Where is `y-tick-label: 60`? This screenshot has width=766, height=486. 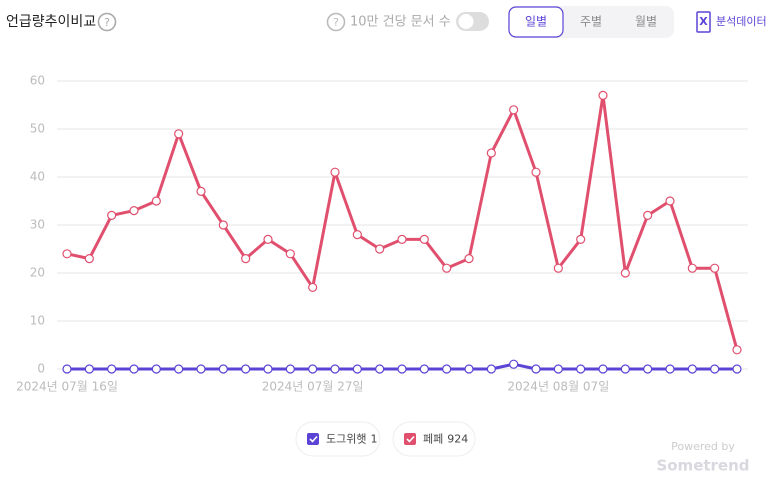
y-tick-label: 60 is located at coordinates (37, 81).